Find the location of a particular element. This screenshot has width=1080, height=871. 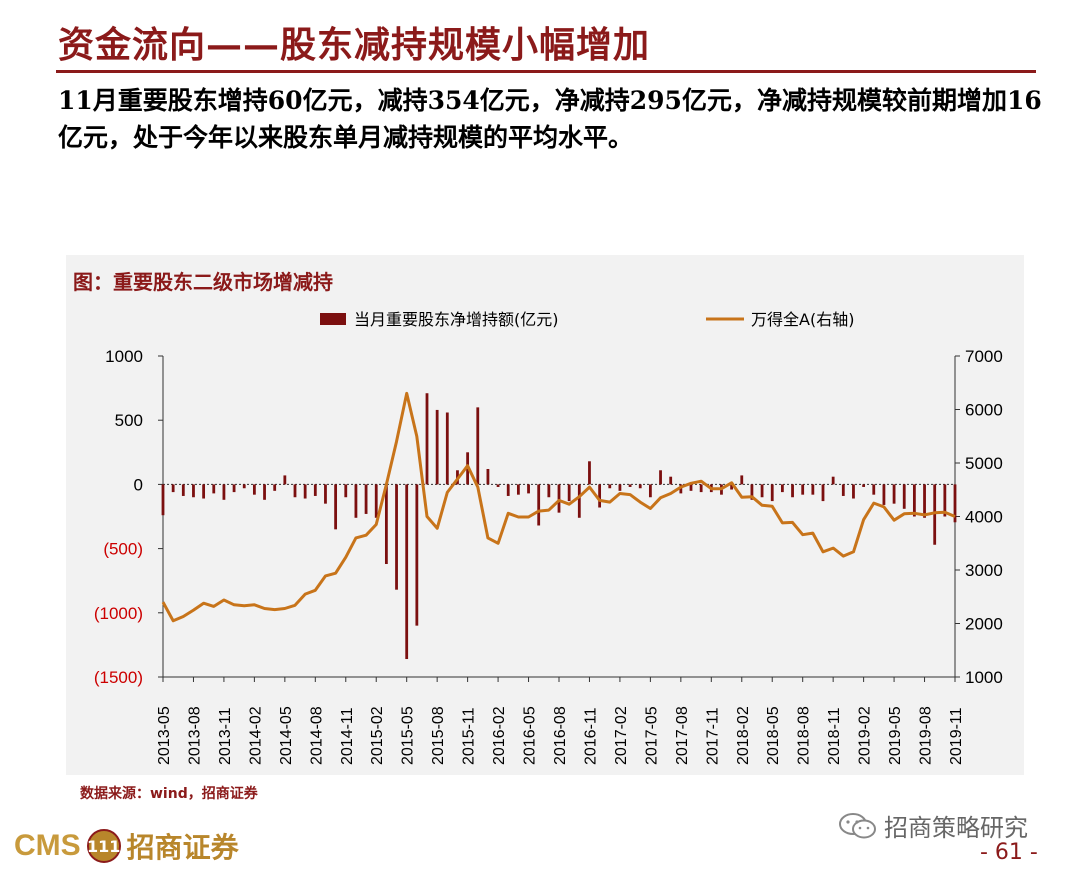

x-tick-label: 2015-02 is located at coordinates (377, 735).